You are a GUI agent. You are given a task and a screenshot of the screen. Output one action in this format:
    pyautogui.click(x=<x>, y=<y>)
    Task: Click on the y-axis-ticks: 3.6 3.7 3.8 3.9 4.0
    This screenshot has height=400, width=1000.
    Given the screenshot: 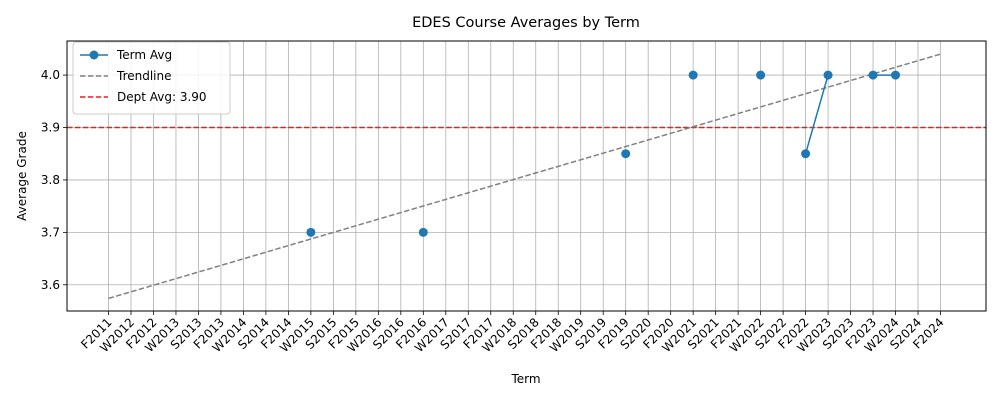 What is the action you would take?
    pyautogui.click(x=54, y=180)
    